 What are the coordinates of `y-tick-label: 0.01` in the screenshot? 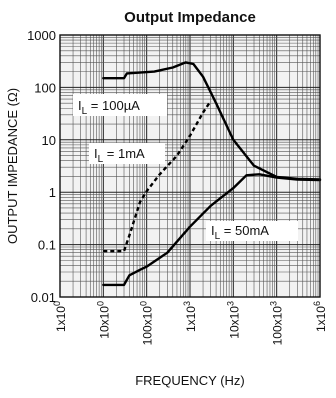 It's located at (43, 297).